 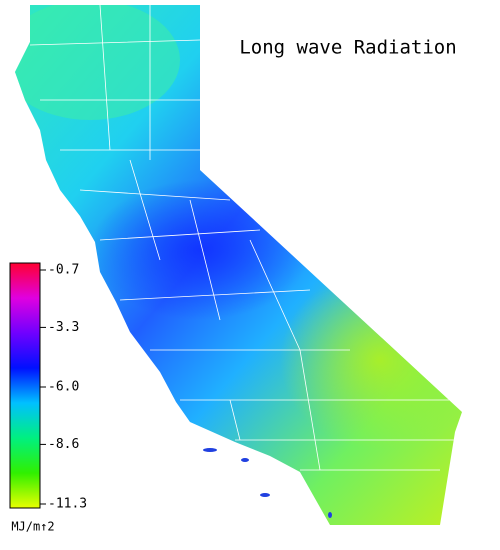 What do you see at coordinates (63, 444) in the screenshot?
I see `colorbar-tick-label: -8.6` at bounding box center [63, 444].